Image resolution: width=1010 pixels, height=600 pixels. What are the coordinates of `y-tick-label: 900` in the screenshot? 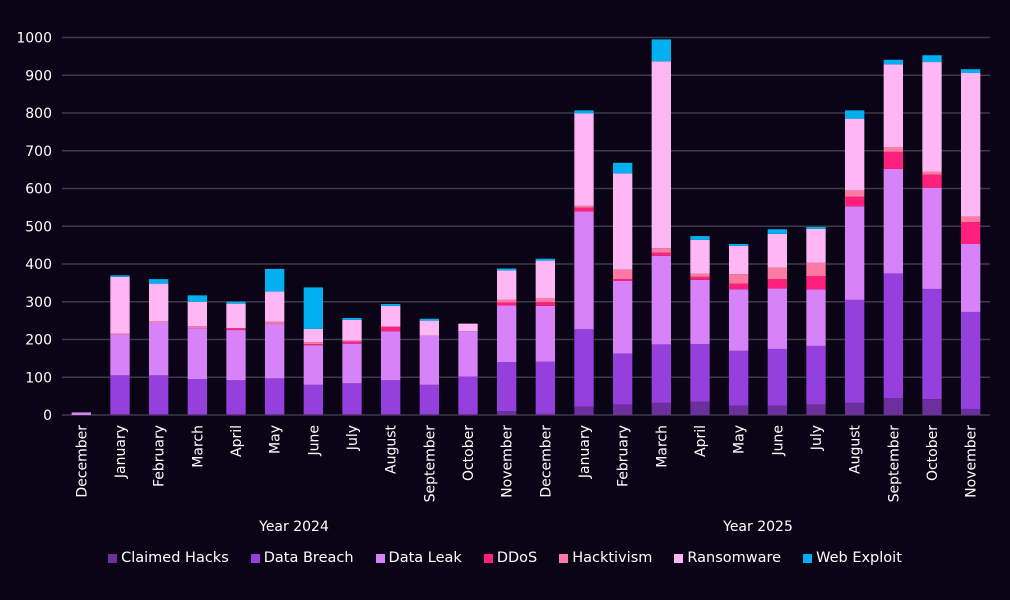 It's located at (38, 76).